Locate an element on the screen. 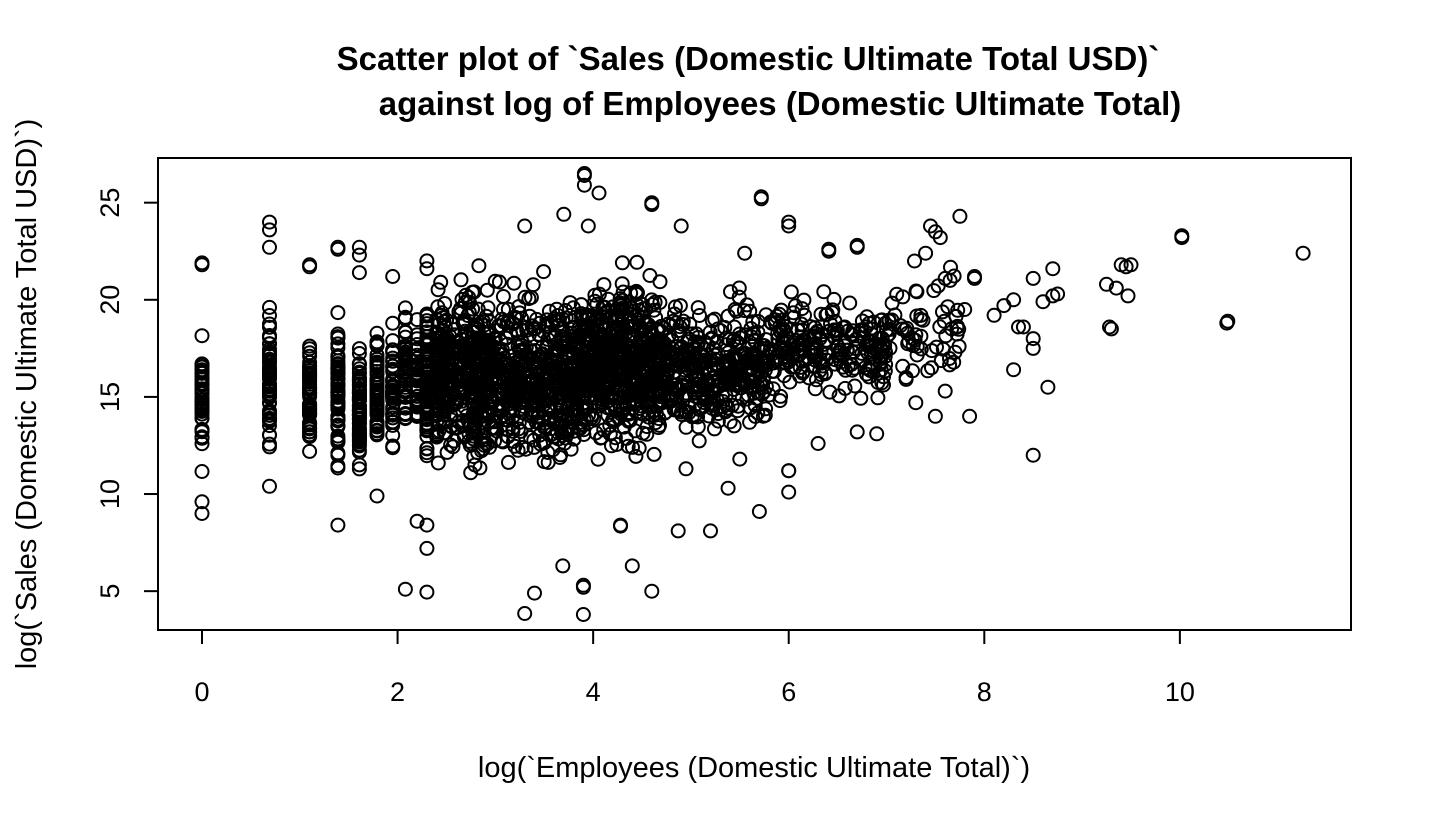 This screenshot has height=826, width=1432. x-axis: 0 2 4 6 8 10 is located at coordinates (694, 668).